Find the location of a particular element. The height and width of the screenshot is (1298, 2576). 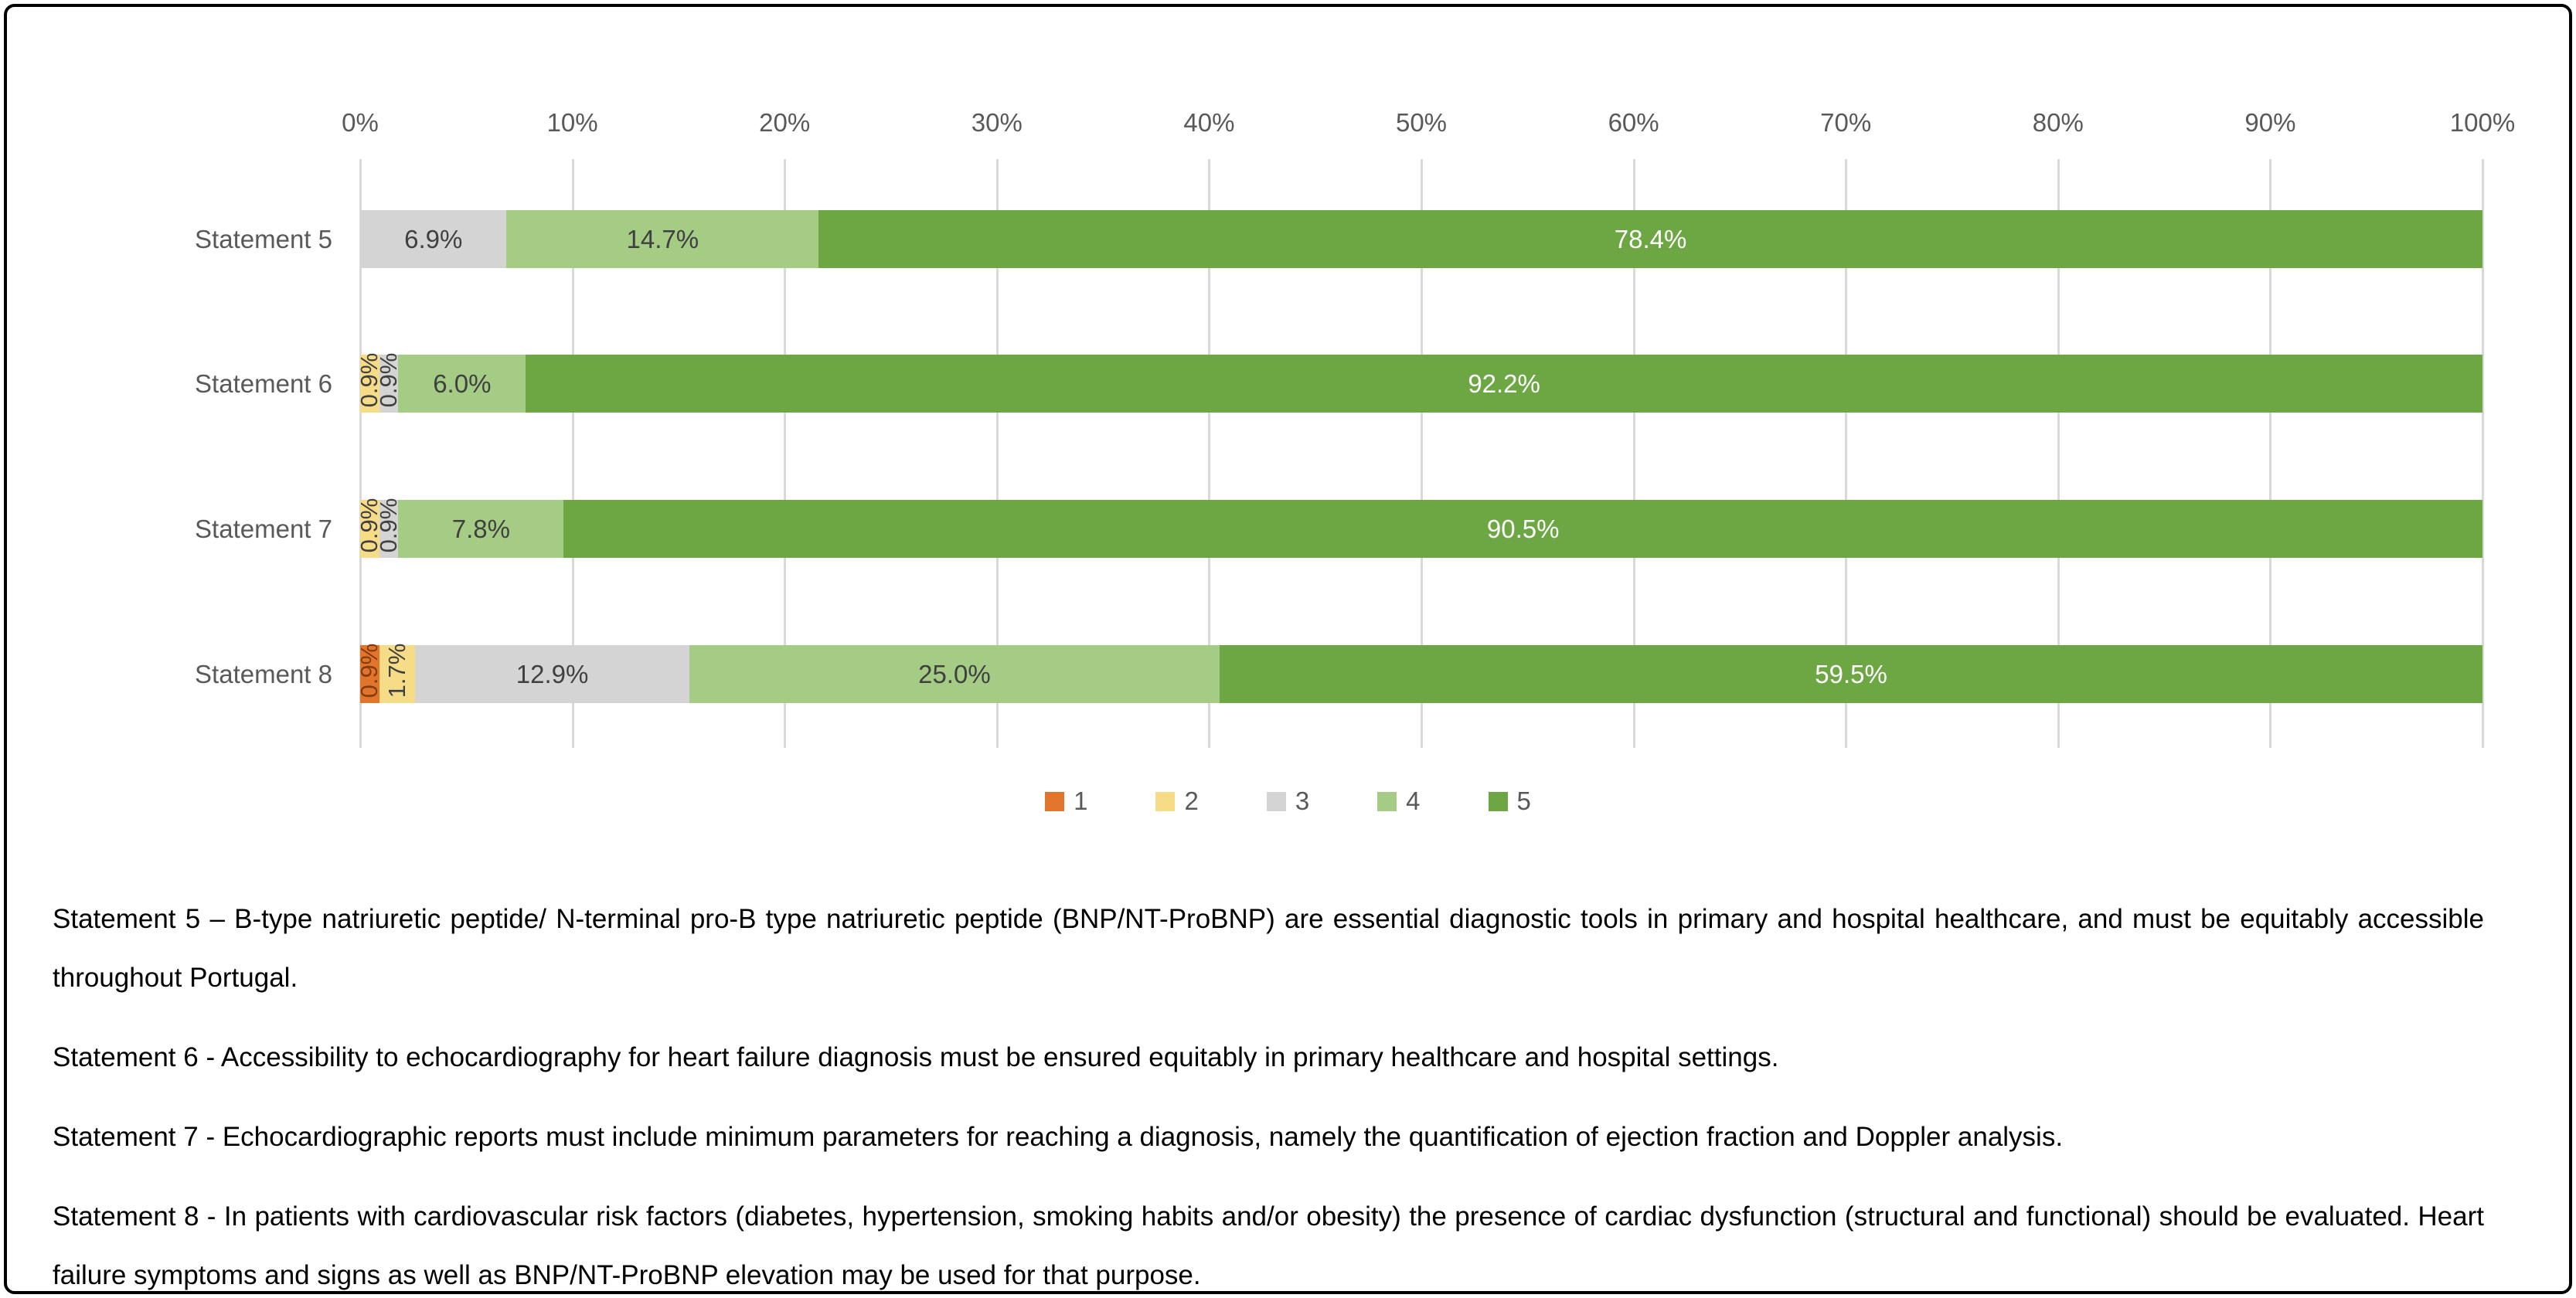

legend-label: 3 is located at coordinates (1302, 801).